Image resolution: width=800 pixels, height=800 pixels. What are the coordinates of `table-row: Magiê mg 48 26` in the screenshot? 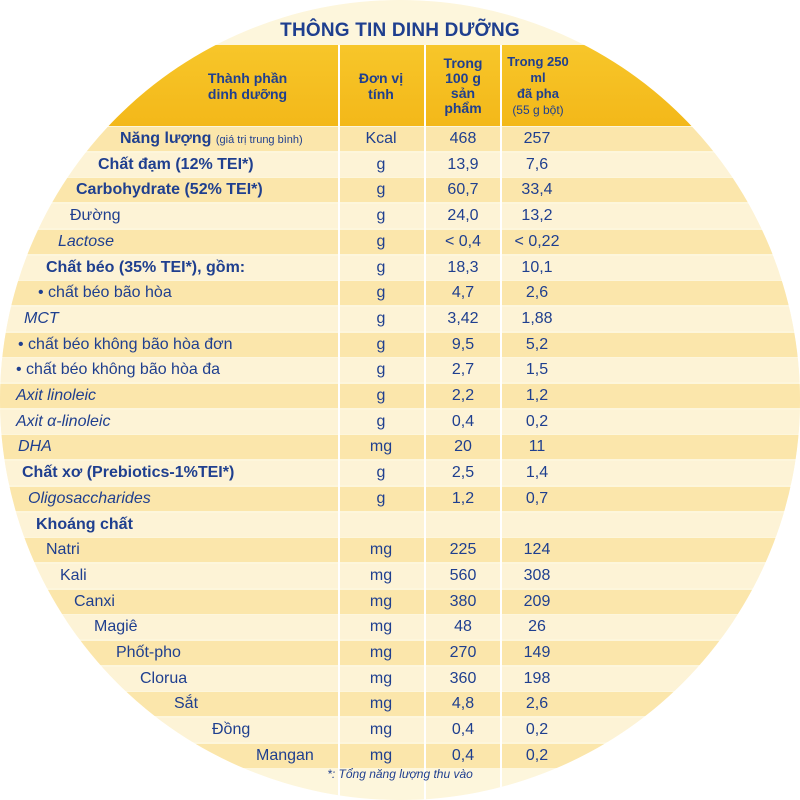 It's located at (400, 627).